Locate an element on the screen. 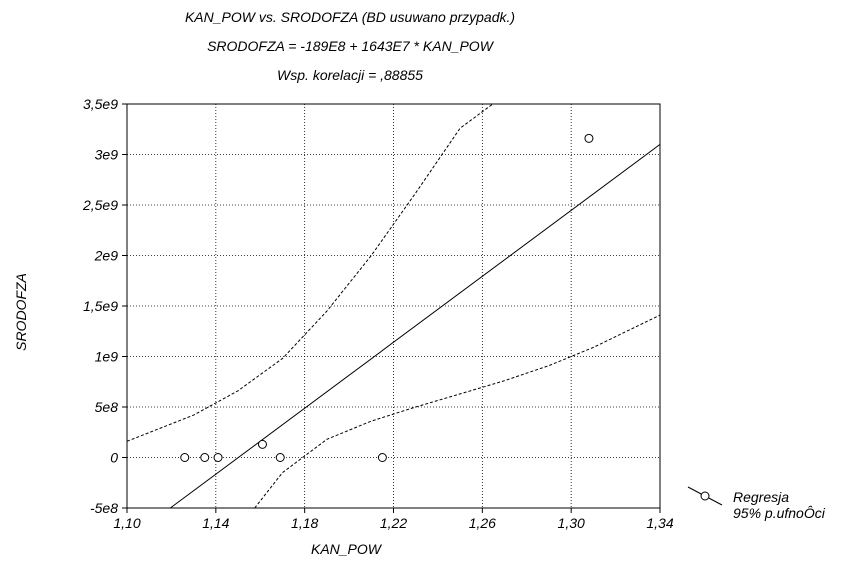 The image size is (854, 565). legend: Regresja 95% p.ufnoÔci is located at coordinates (756, 503).